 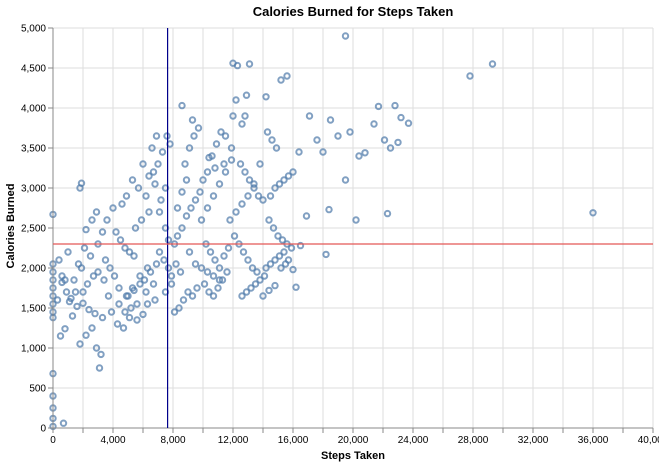 What do you see at coordinates (293, 440) in the screenshot?
I see `x-tick-label: 16,000` at bounding box center [293, 440].